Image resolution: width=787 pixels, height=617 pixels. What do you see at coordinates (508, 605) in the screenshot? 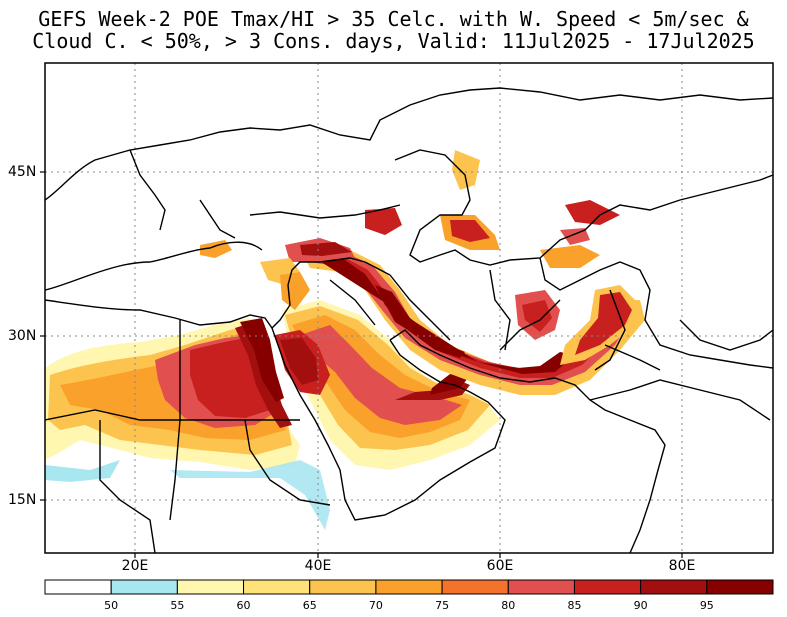
I see `colorbar-tick-label: 80` at bounding box center [508, 605].